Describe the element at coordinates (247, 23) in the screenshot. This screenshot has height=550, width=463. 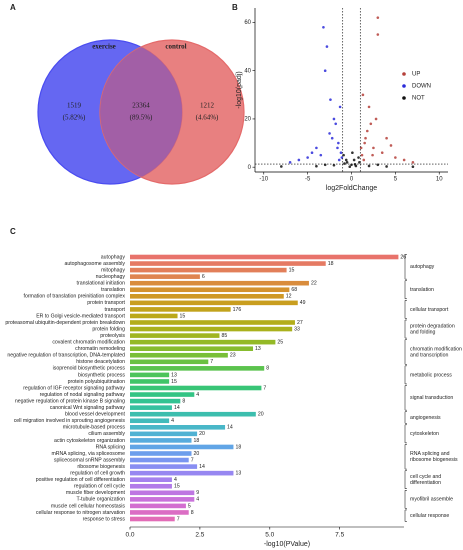
I see `y-tick-label: 60` at that location.